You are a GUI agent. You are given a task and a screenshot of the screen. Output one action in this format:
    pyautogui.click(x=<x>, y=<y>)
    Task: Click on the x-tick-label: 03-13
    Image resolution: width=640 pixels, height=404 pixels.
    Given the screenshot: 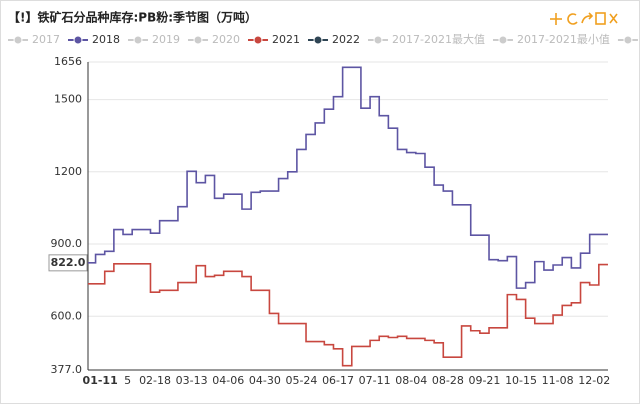 What is the action you would take?
    pyautogui.click(x=192, y=380)
    